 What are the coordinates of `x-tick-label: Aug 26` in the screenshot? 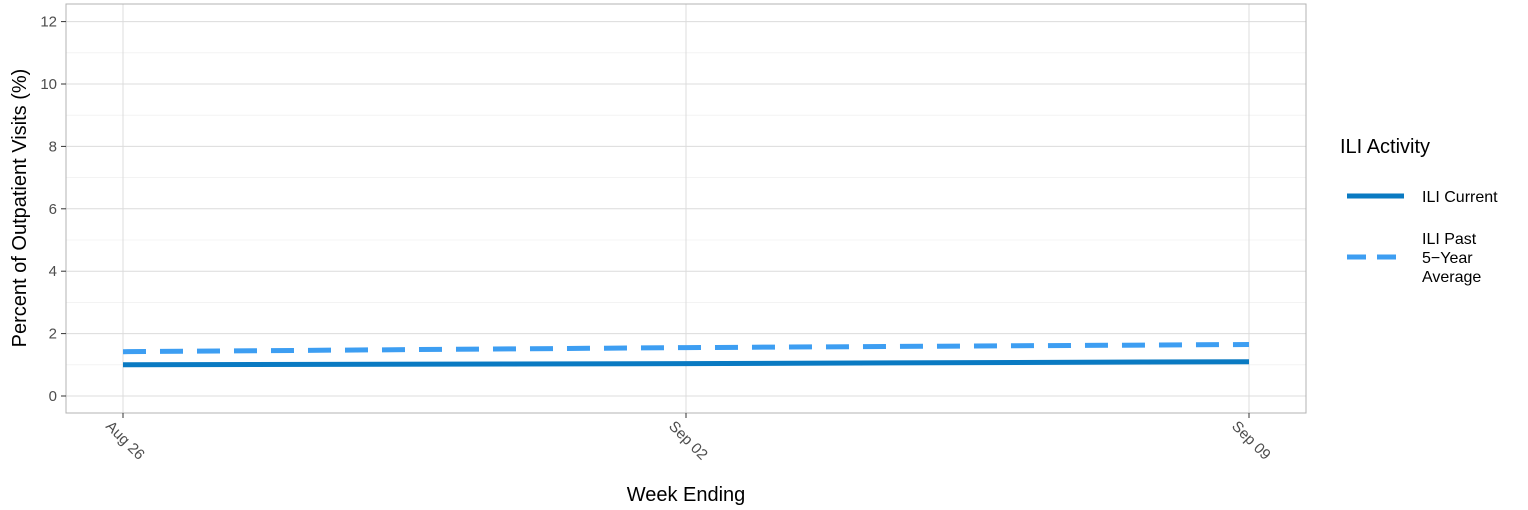 It's located at (125, 441).